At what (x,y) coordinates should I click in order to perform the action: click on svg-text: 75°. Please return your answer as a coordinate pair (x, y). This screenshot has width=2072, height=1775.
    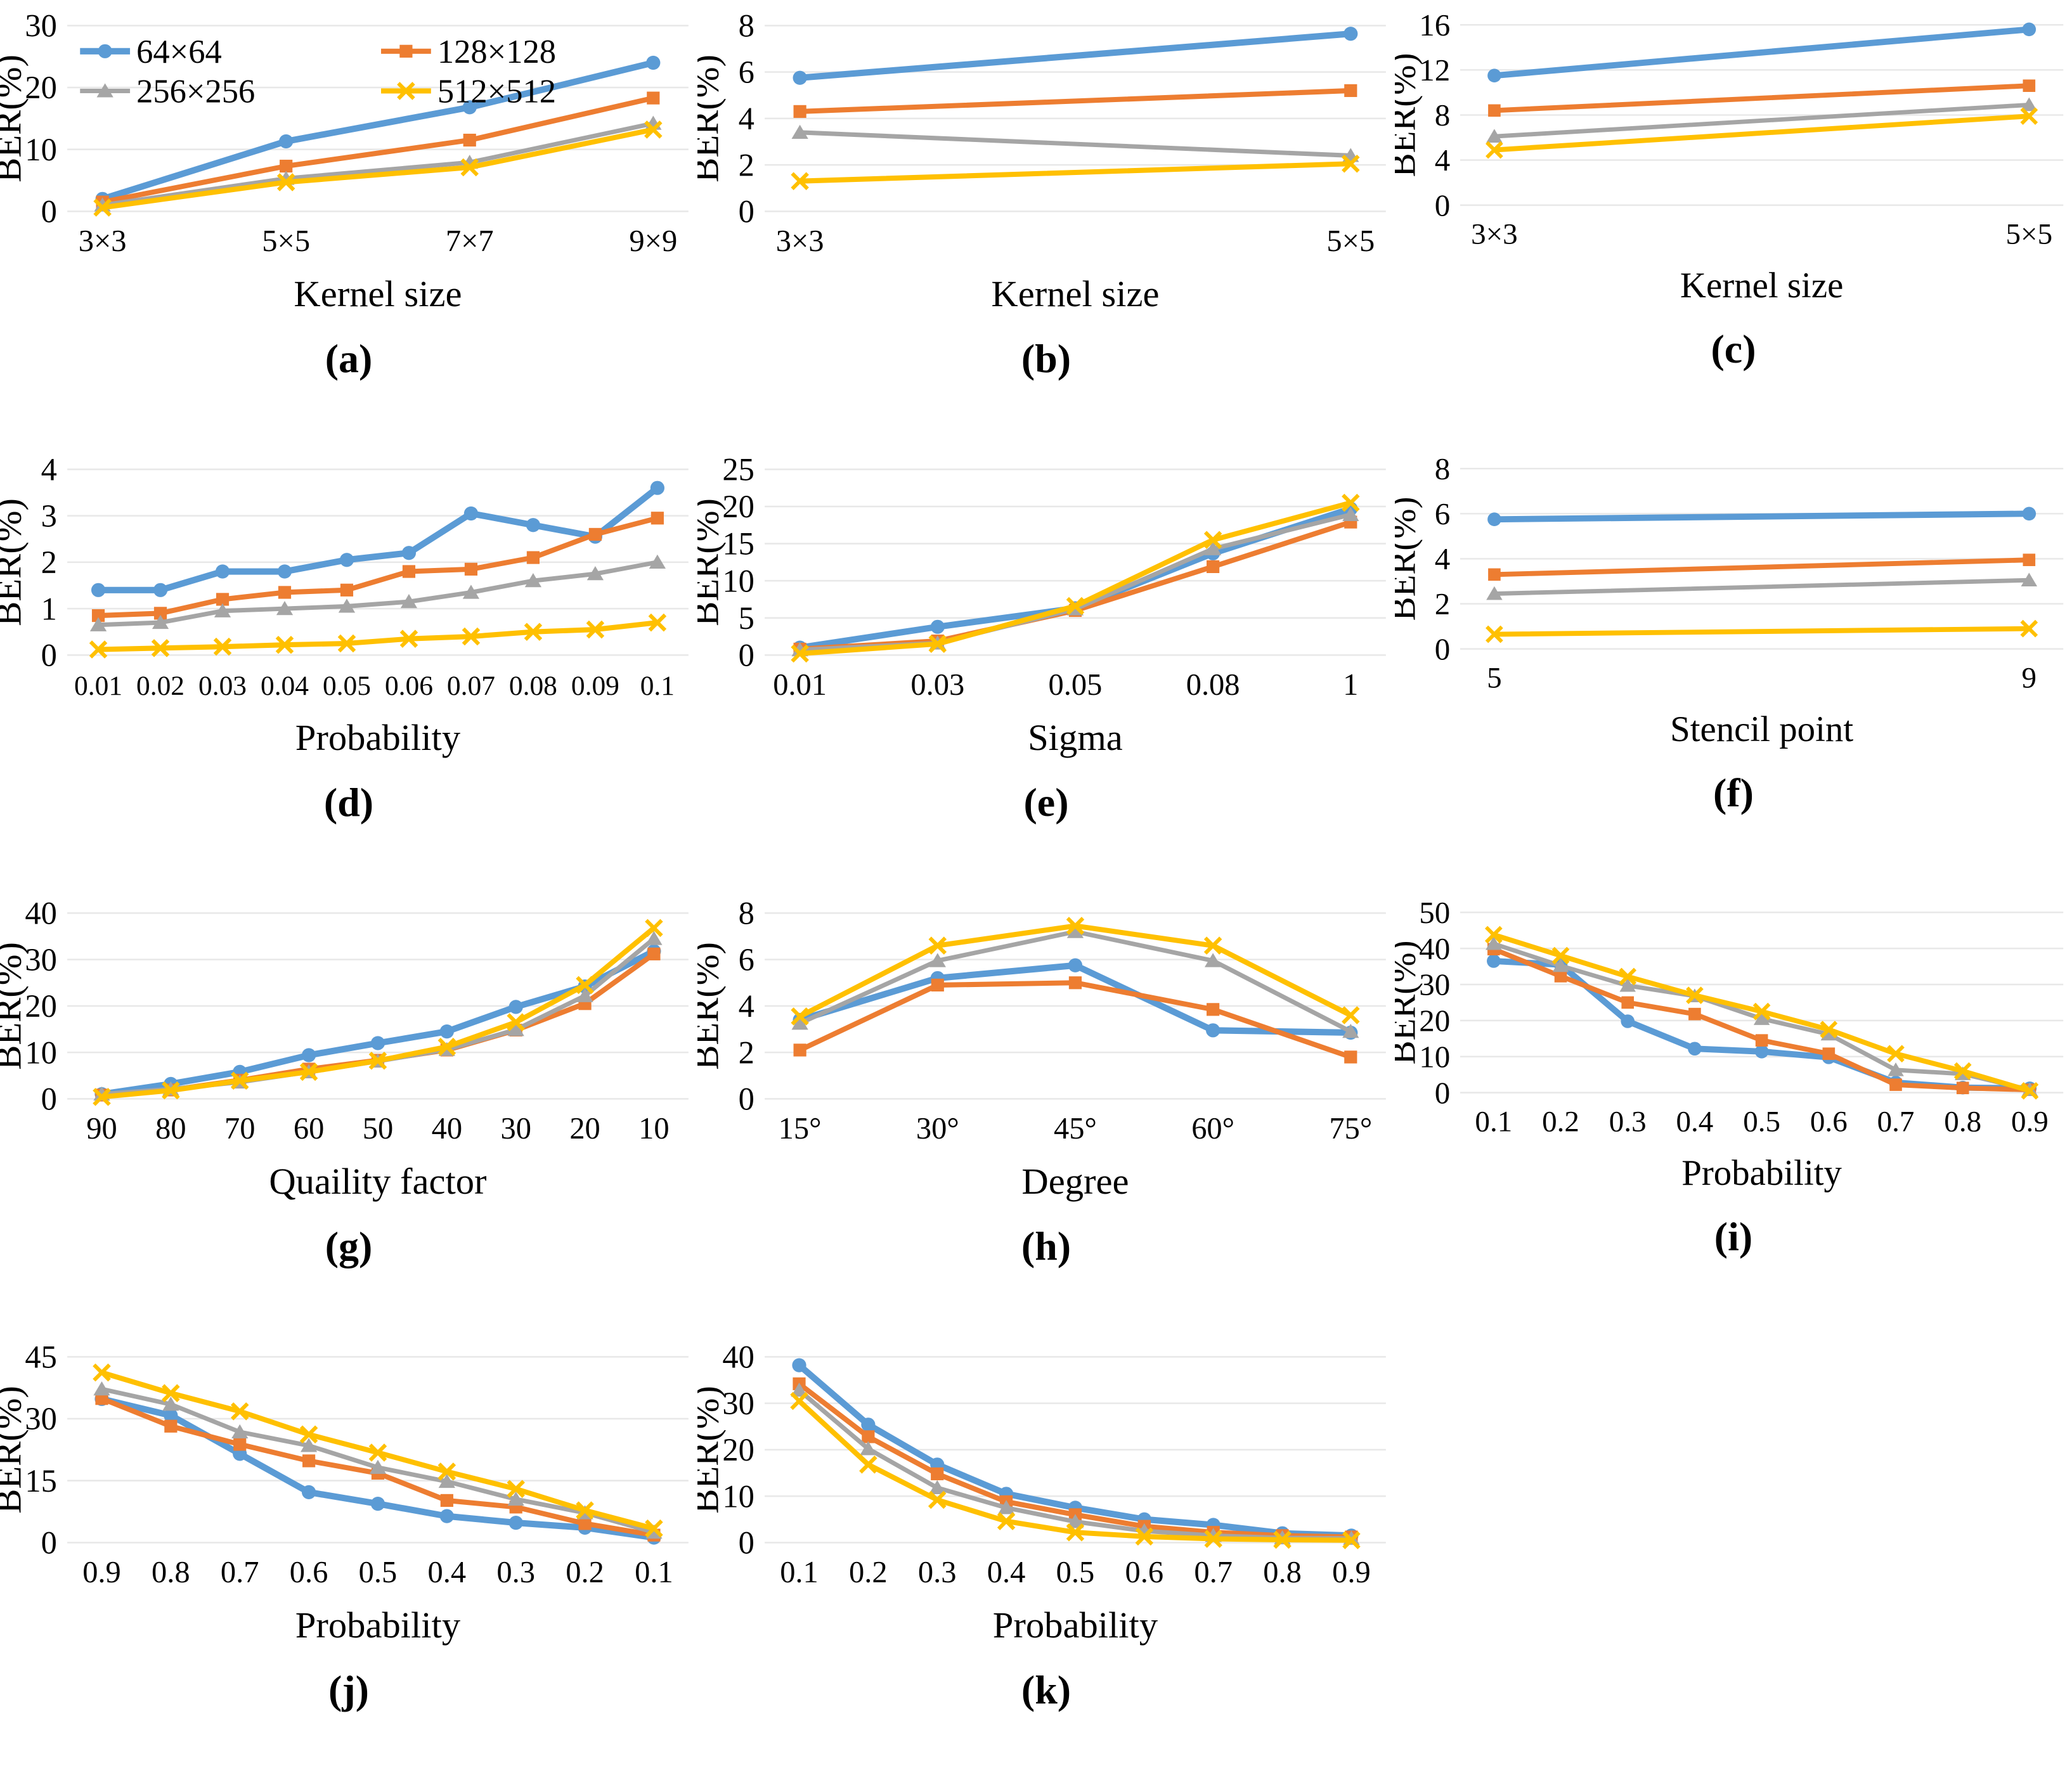
    Looking at the image, I should click on (1350, 1129).